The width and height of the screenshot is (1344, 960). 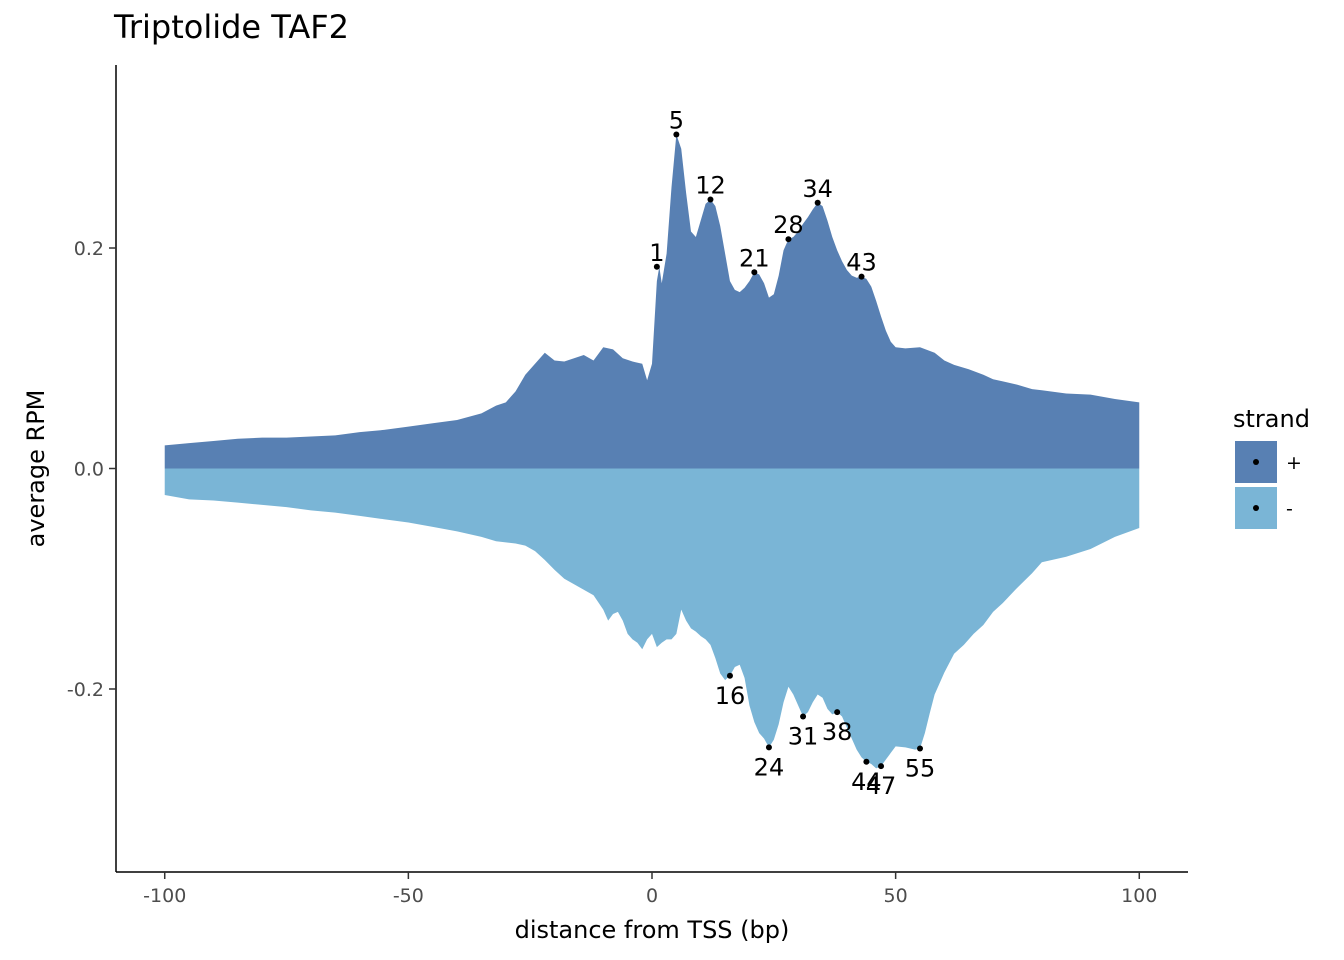 What do you see at coordinates (1271, 419) in the screenshot?
I see `legend-title: strand` at bounding box center [1271, 419].